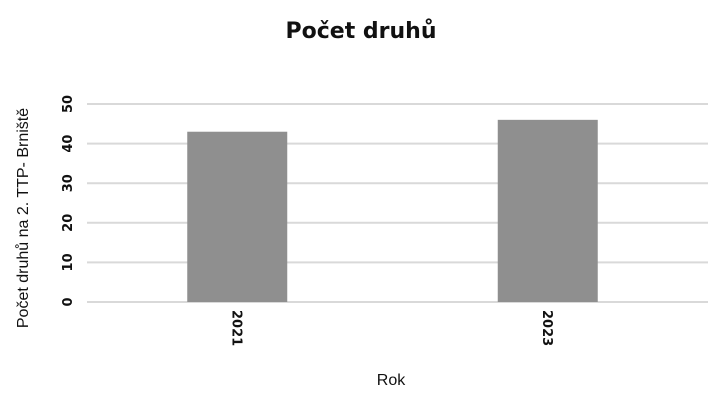 The height and width of the screenshot is (417, 708). Describe the element at coordinates (68, 144) in the screenshot. I see `y-tick-label: 40` at that location.